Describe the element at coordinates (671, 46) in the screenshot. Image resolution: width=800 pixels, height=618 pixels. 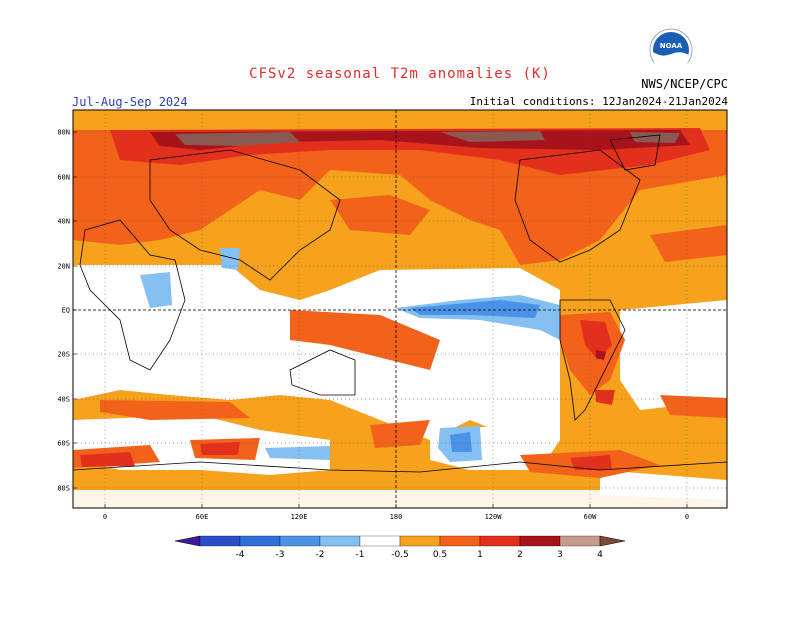
I see `logo-text: NOAA` at that location.